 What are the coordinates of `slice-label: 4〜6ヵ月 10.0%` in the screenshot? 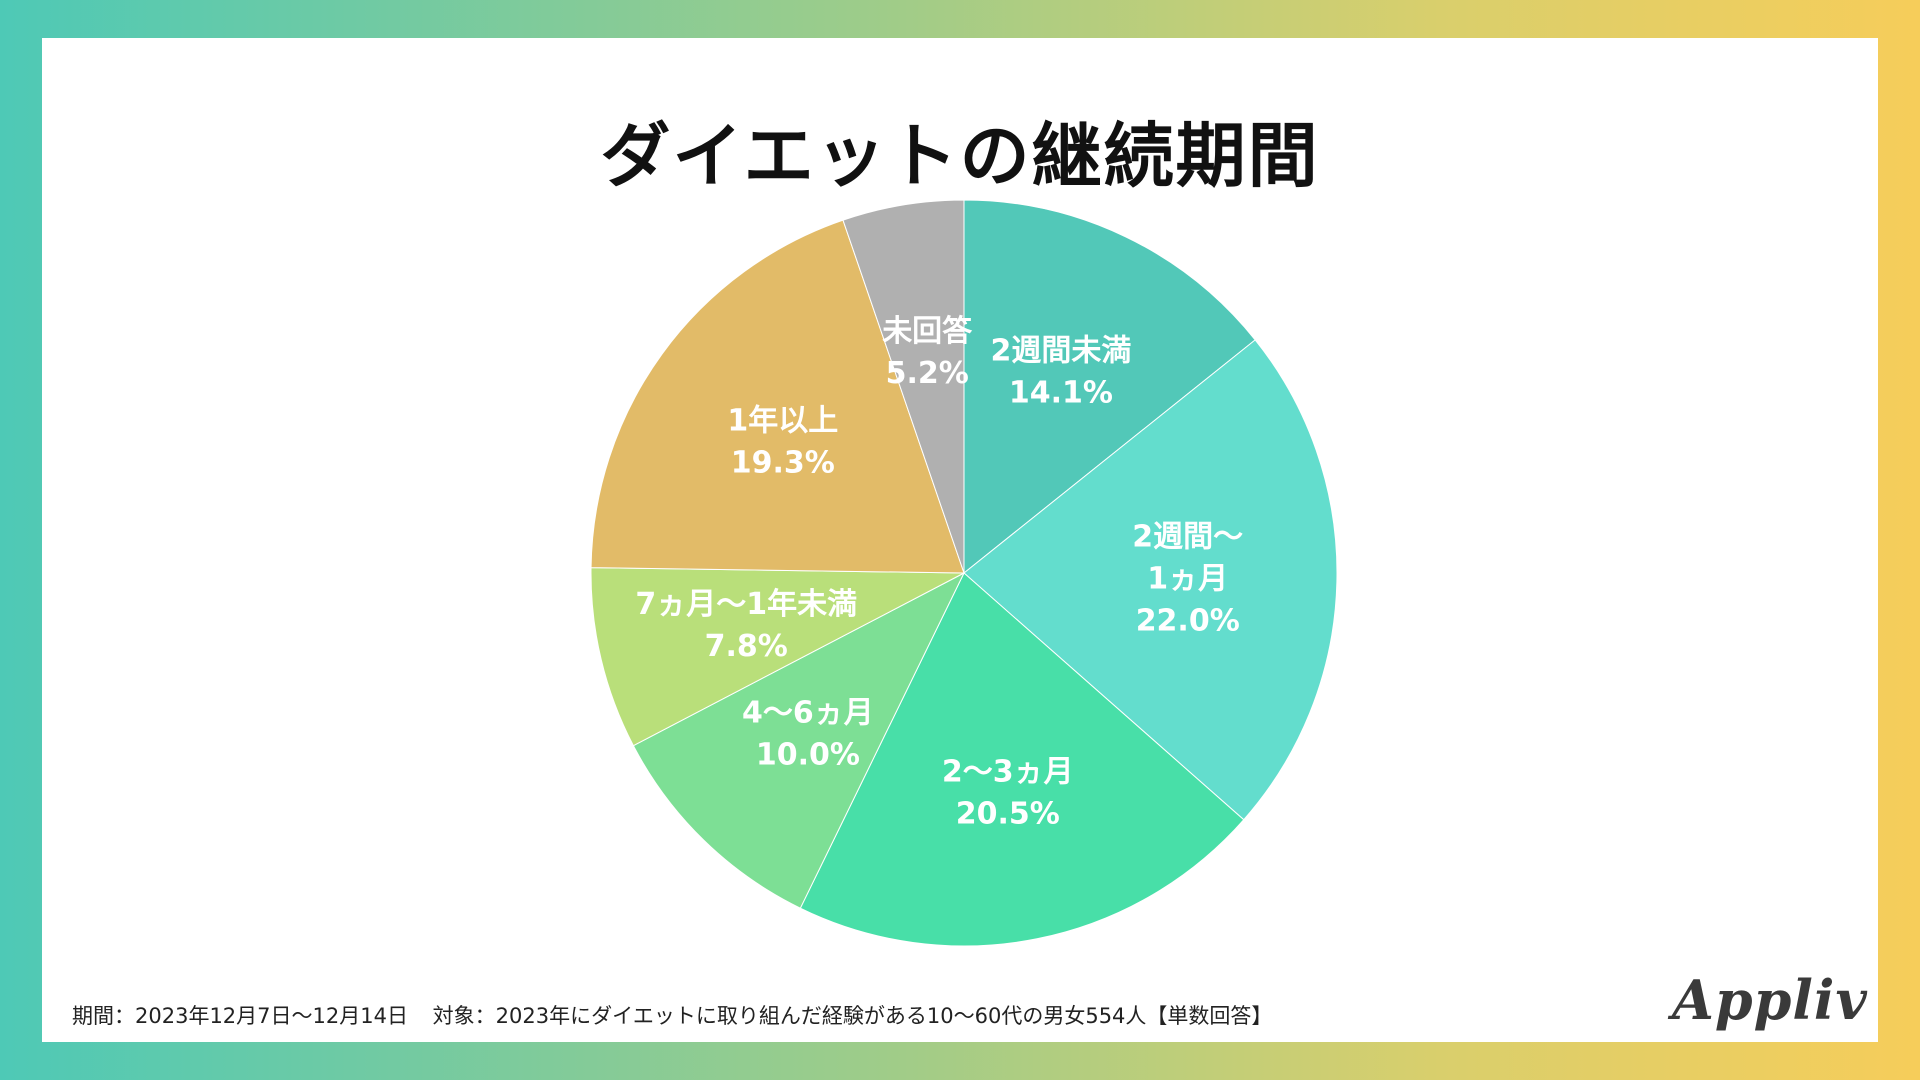 It's located at (808, 733).